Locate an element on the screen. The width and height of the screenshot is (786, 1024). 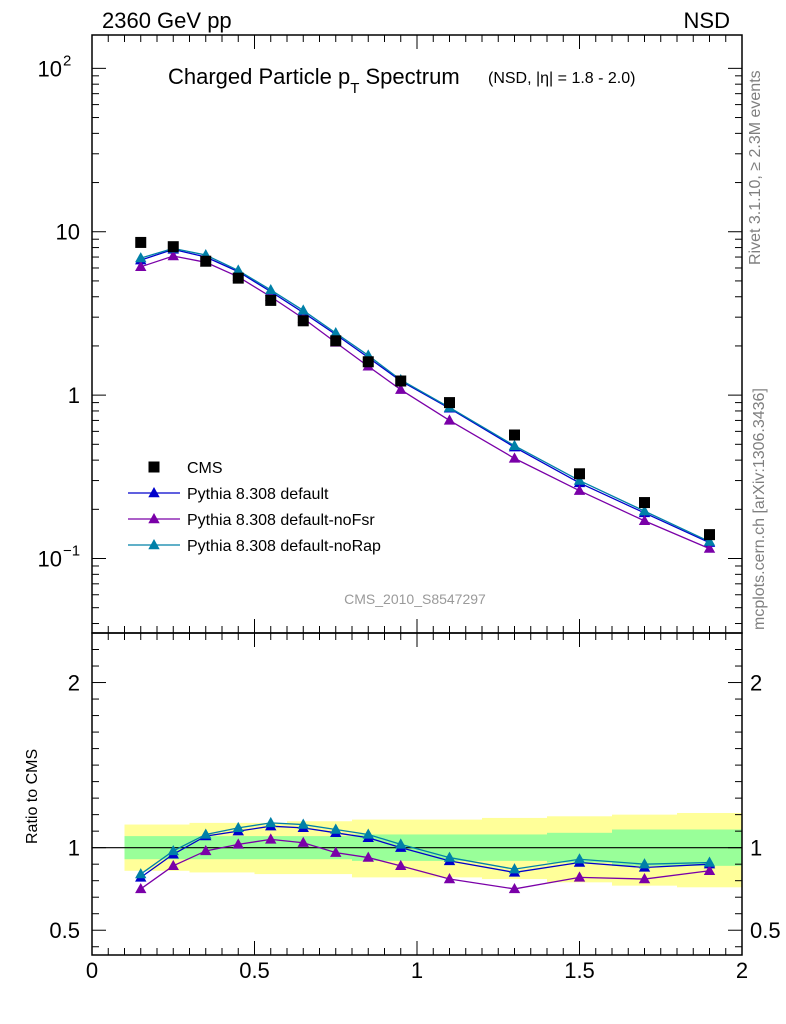
process-label: NSD is located at coordinates (707, 20).